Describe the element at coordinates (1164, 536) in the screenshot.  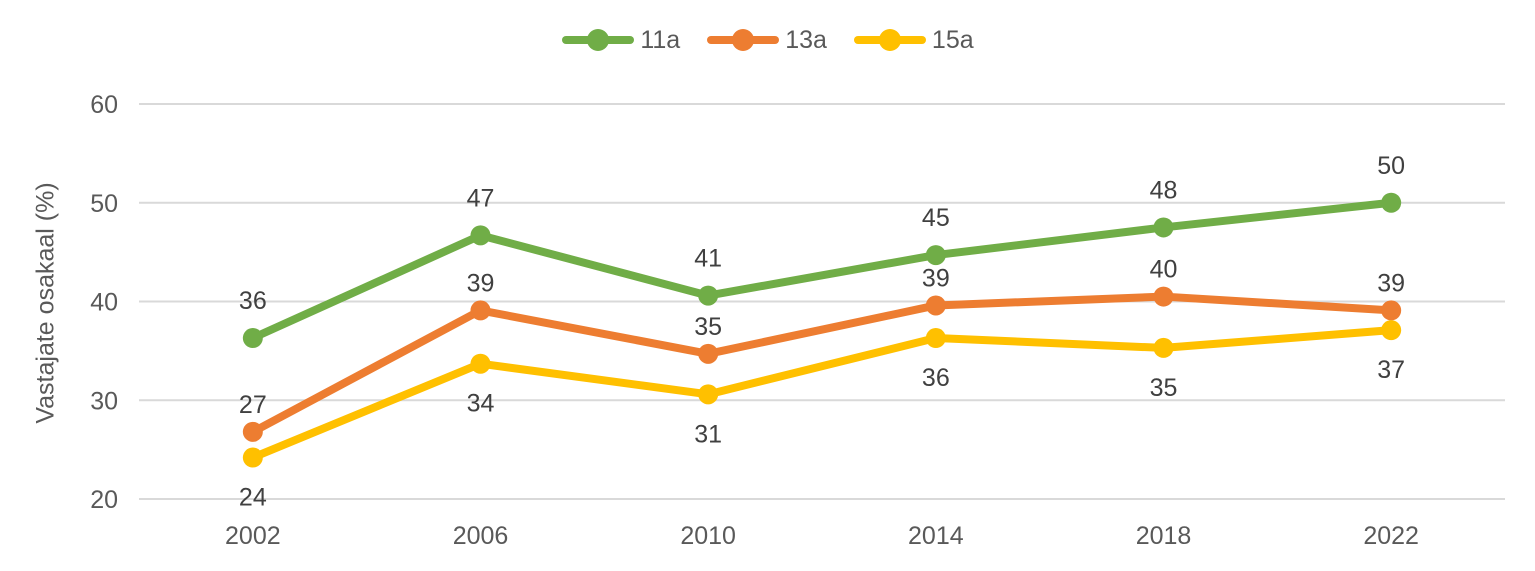
I see `x-tick-label: 2018` at that location.